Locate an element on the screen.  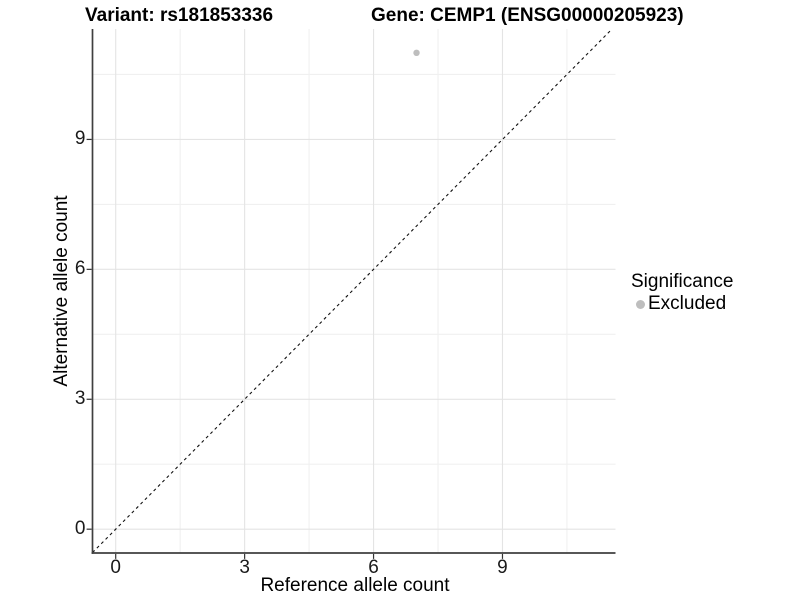
x-tick-label: 9 is located at coordinates (502, 567).